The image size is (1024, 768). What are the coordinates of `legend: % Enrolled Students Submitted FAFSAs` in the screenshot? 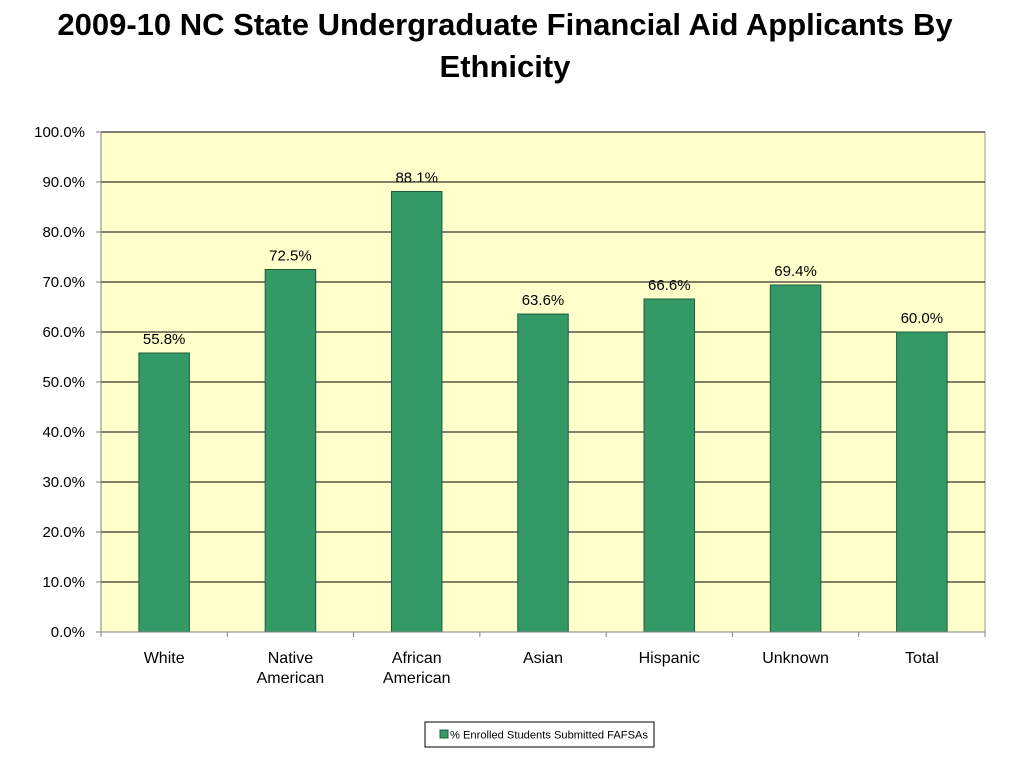 It's located at (539, 734).